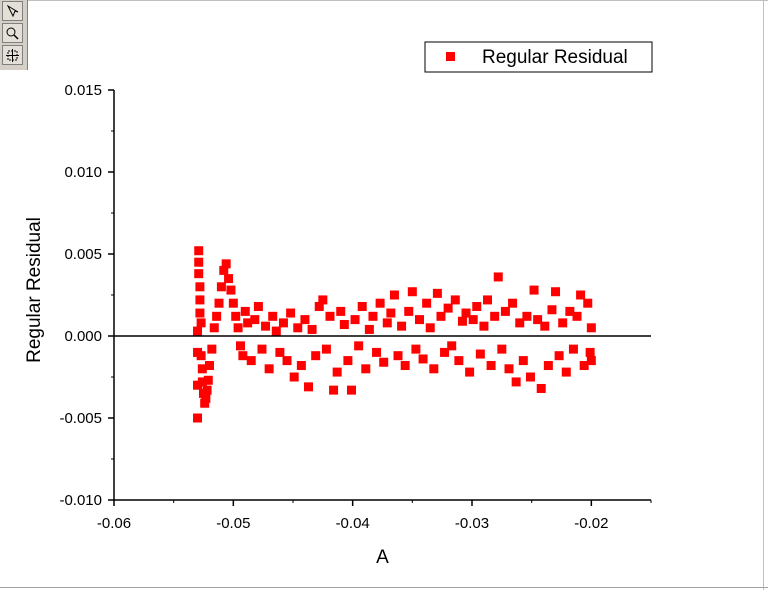 Image resolution: width=768 pixels, height=590 pixels. What do you see at coordinates (763, 295) in the screenshot?
I see `window-border-right` at bounding box center [763, 295].